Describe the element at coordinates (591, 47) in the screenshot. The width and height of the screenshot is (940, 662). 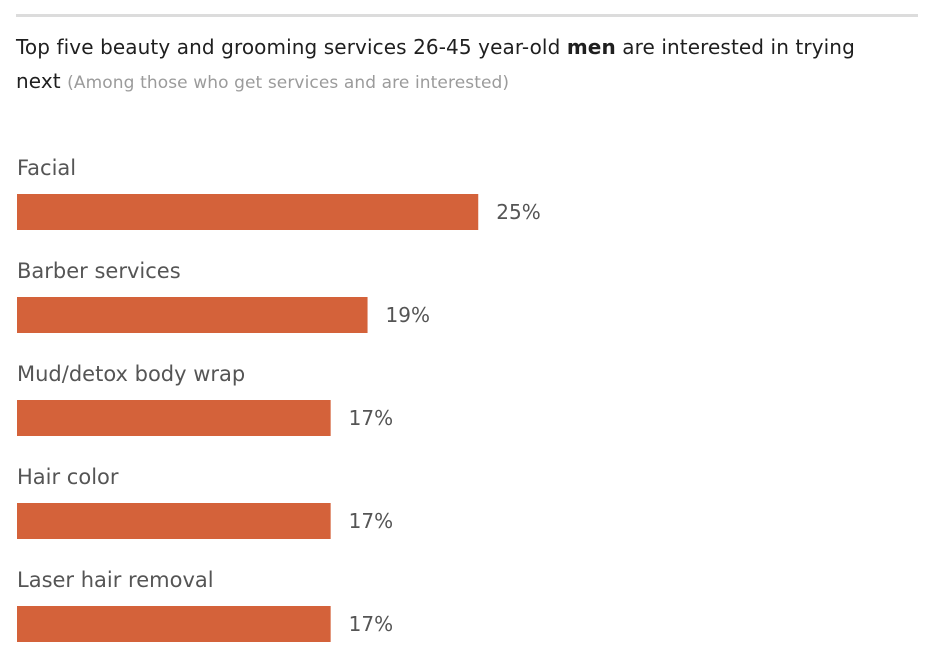
I see `title-text-bold: men` at that location.